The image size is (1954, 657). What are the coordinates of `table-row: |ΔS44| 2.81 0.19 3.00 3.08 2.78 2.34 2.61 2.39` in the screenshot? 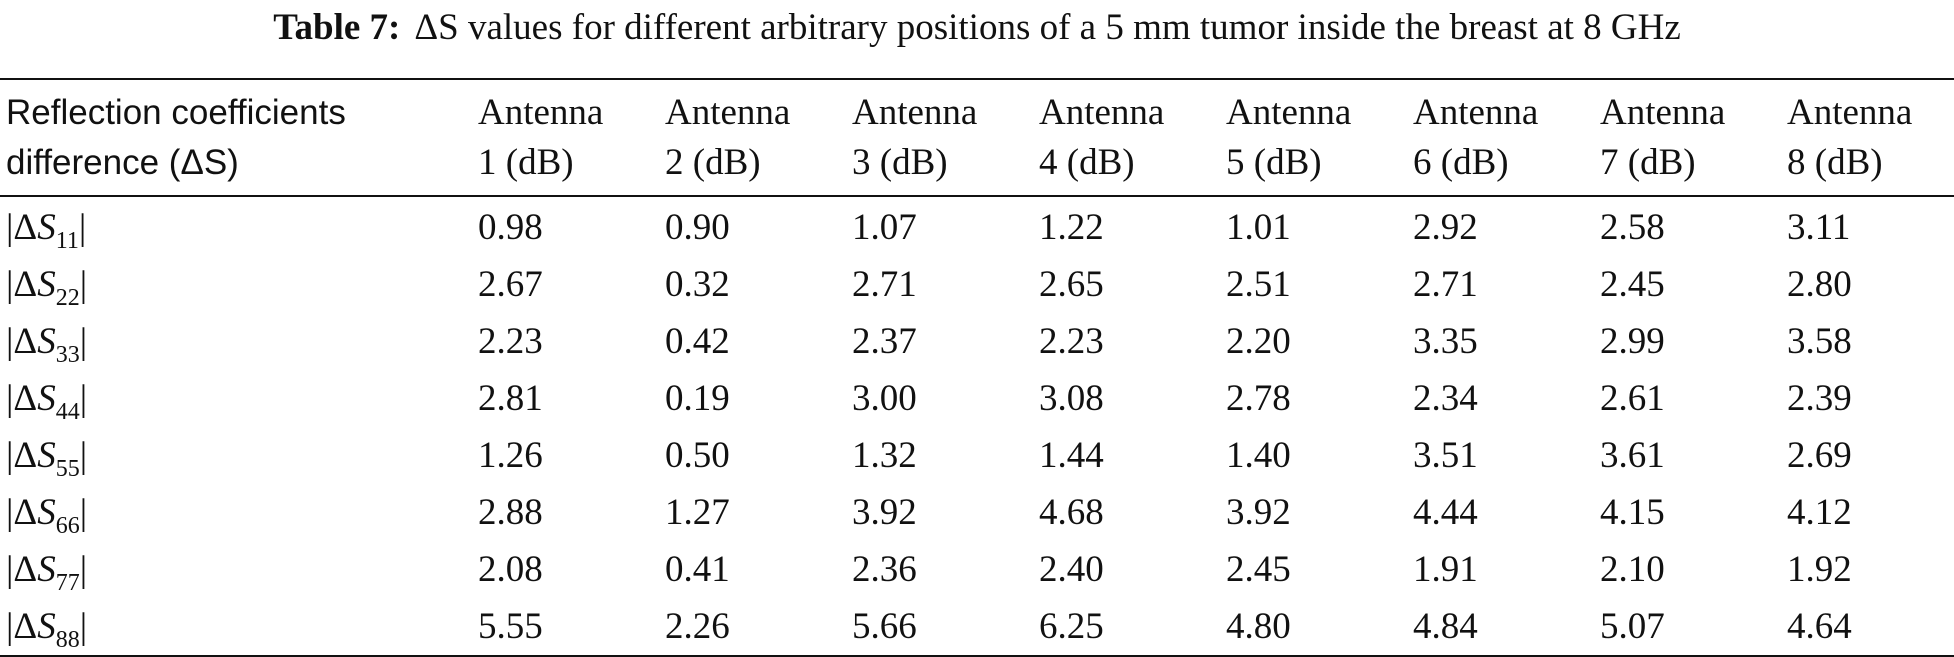 It's located at (977, 398).